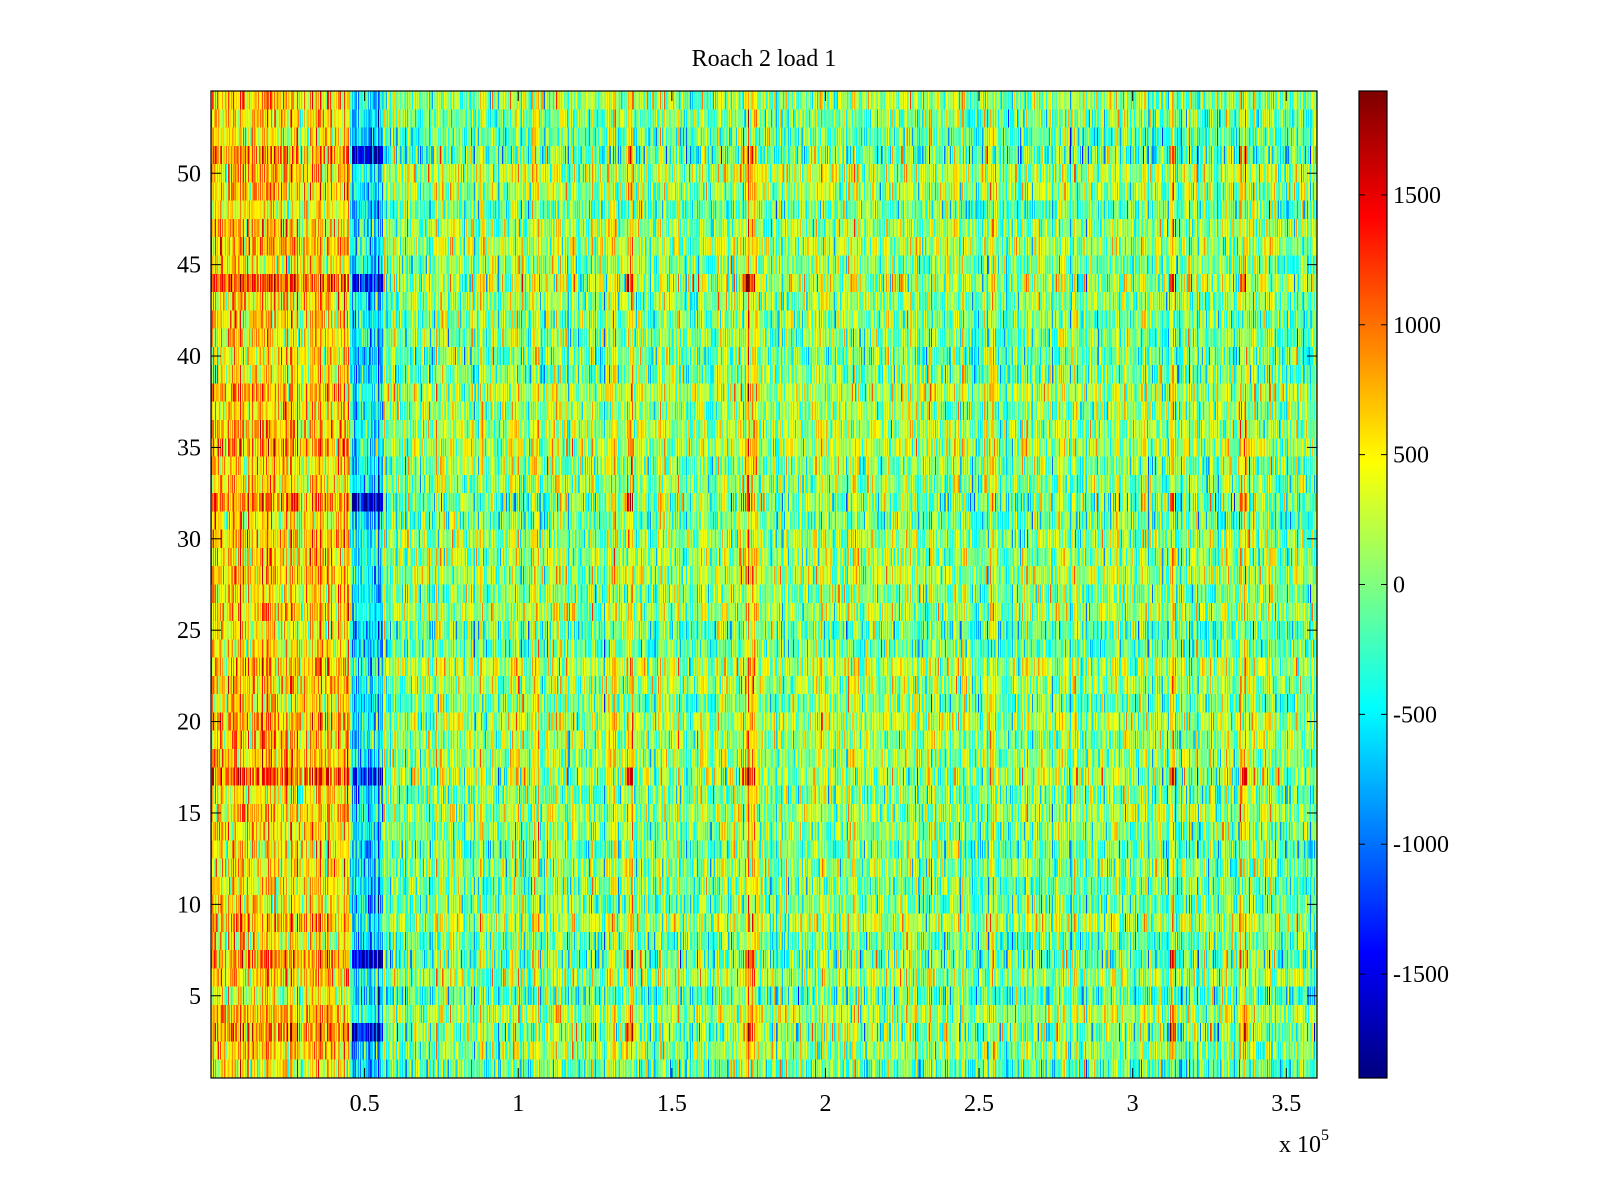  Describe the element at coordinates (1417, 196) in the screenshot. I see `colorbar-tick-label: 1500` at that location.